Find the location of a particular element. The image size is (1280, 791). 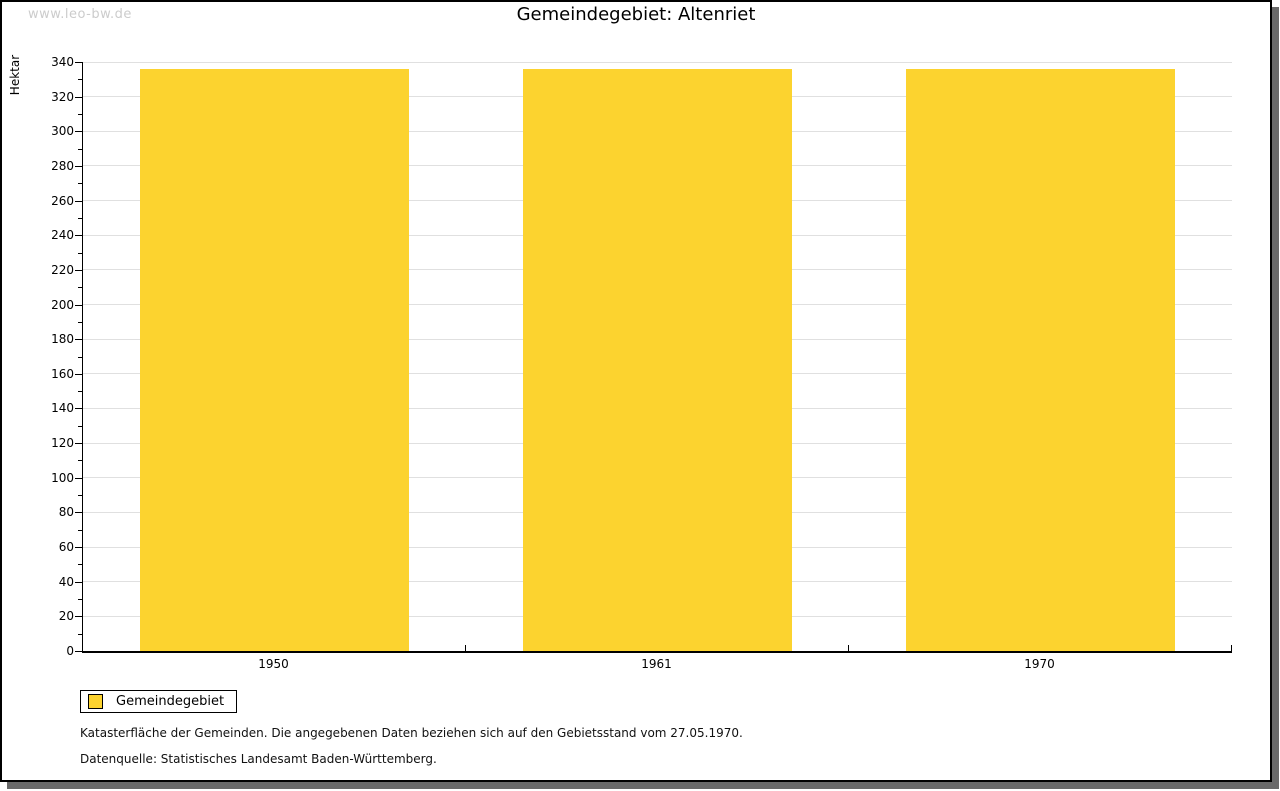

x-tick-label: 1950 is located at coordinates (273, 664).